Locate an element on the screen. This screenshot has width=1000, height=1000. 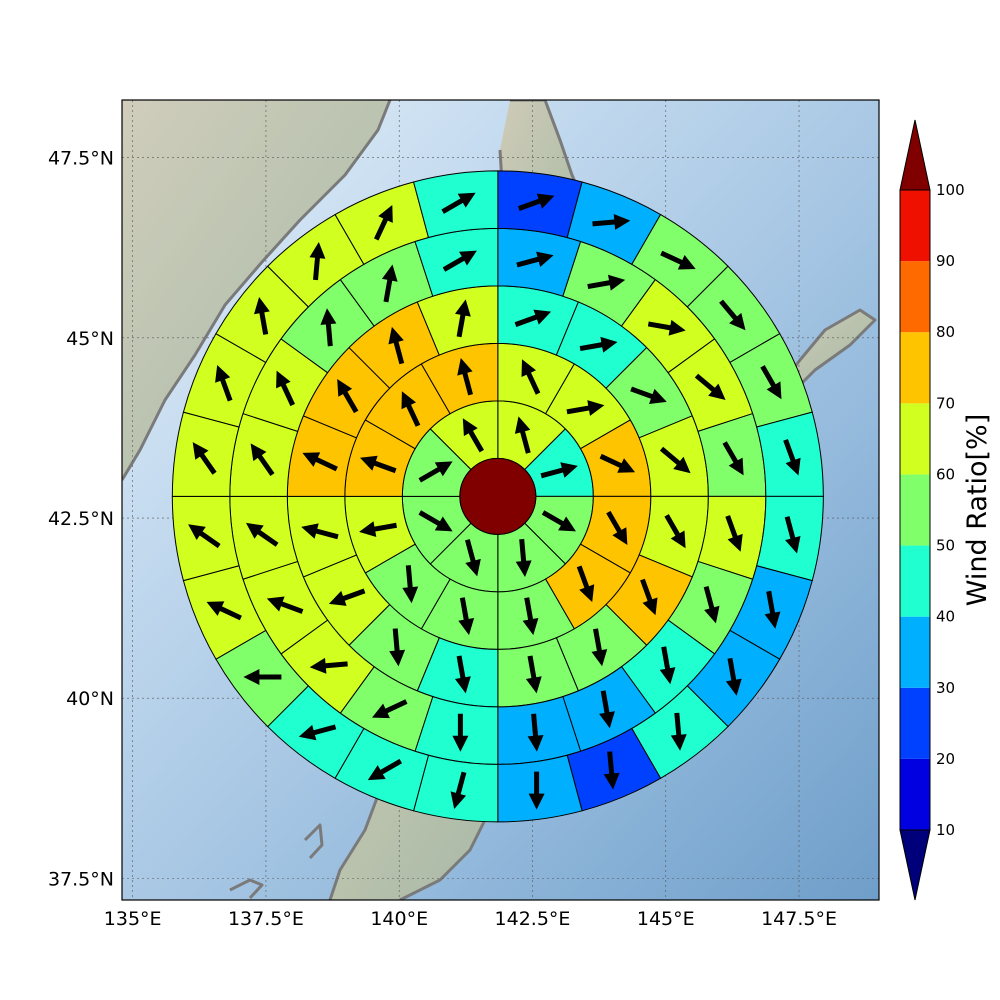
latitude-ticks: 47.5°N 45°N 42.5°N 40°N 37.5°N is located at coordinates (81, 519).